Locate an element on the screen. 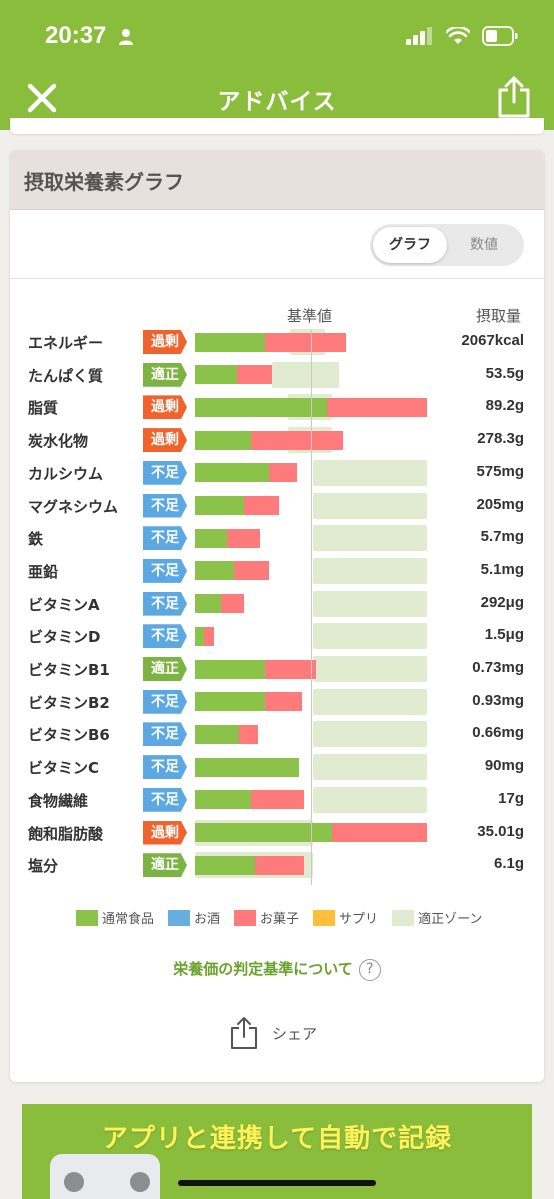  nutrient-name: カルシウム is located at coordinates (66, 473).